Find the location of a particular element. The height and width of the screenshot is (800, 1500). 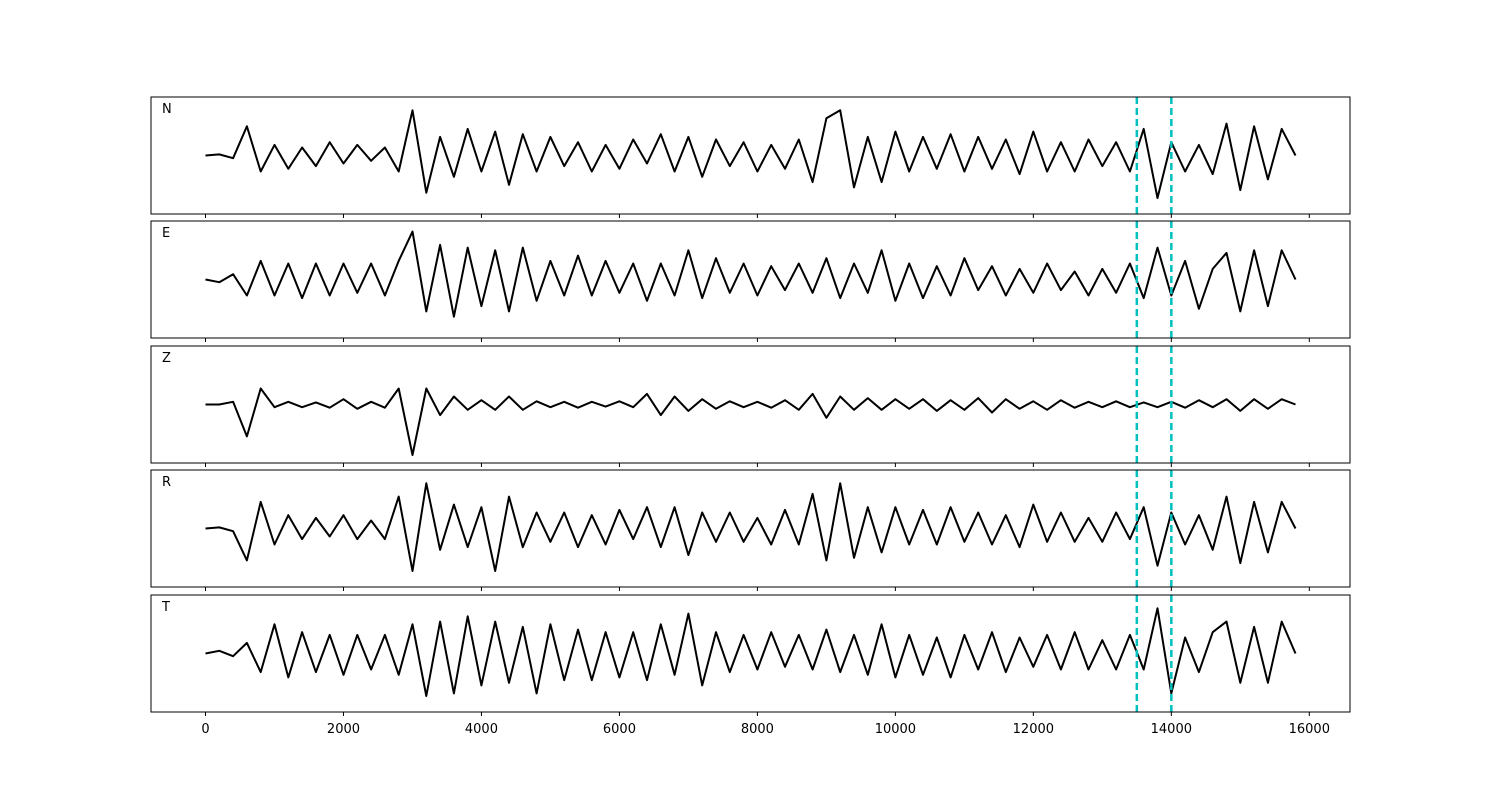

trace-panel-n: N is located at coordinates (750, 157).